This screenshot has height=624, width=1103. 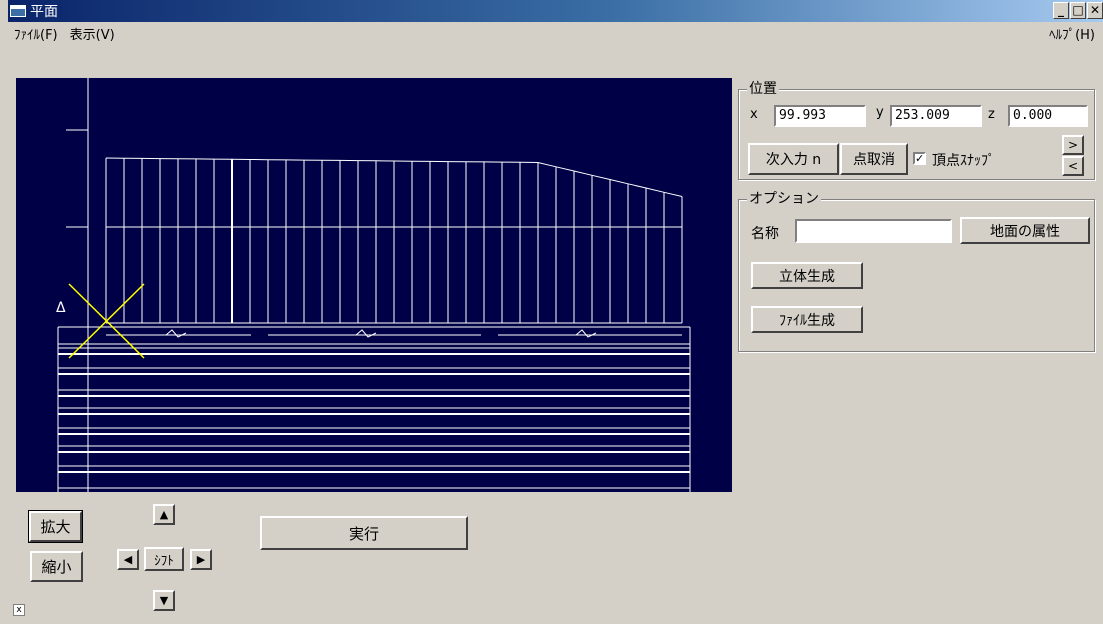 What do you see at coordinates (18, 11) in the screenshot?
I see `window-icon` at bounding box center [18, 11].